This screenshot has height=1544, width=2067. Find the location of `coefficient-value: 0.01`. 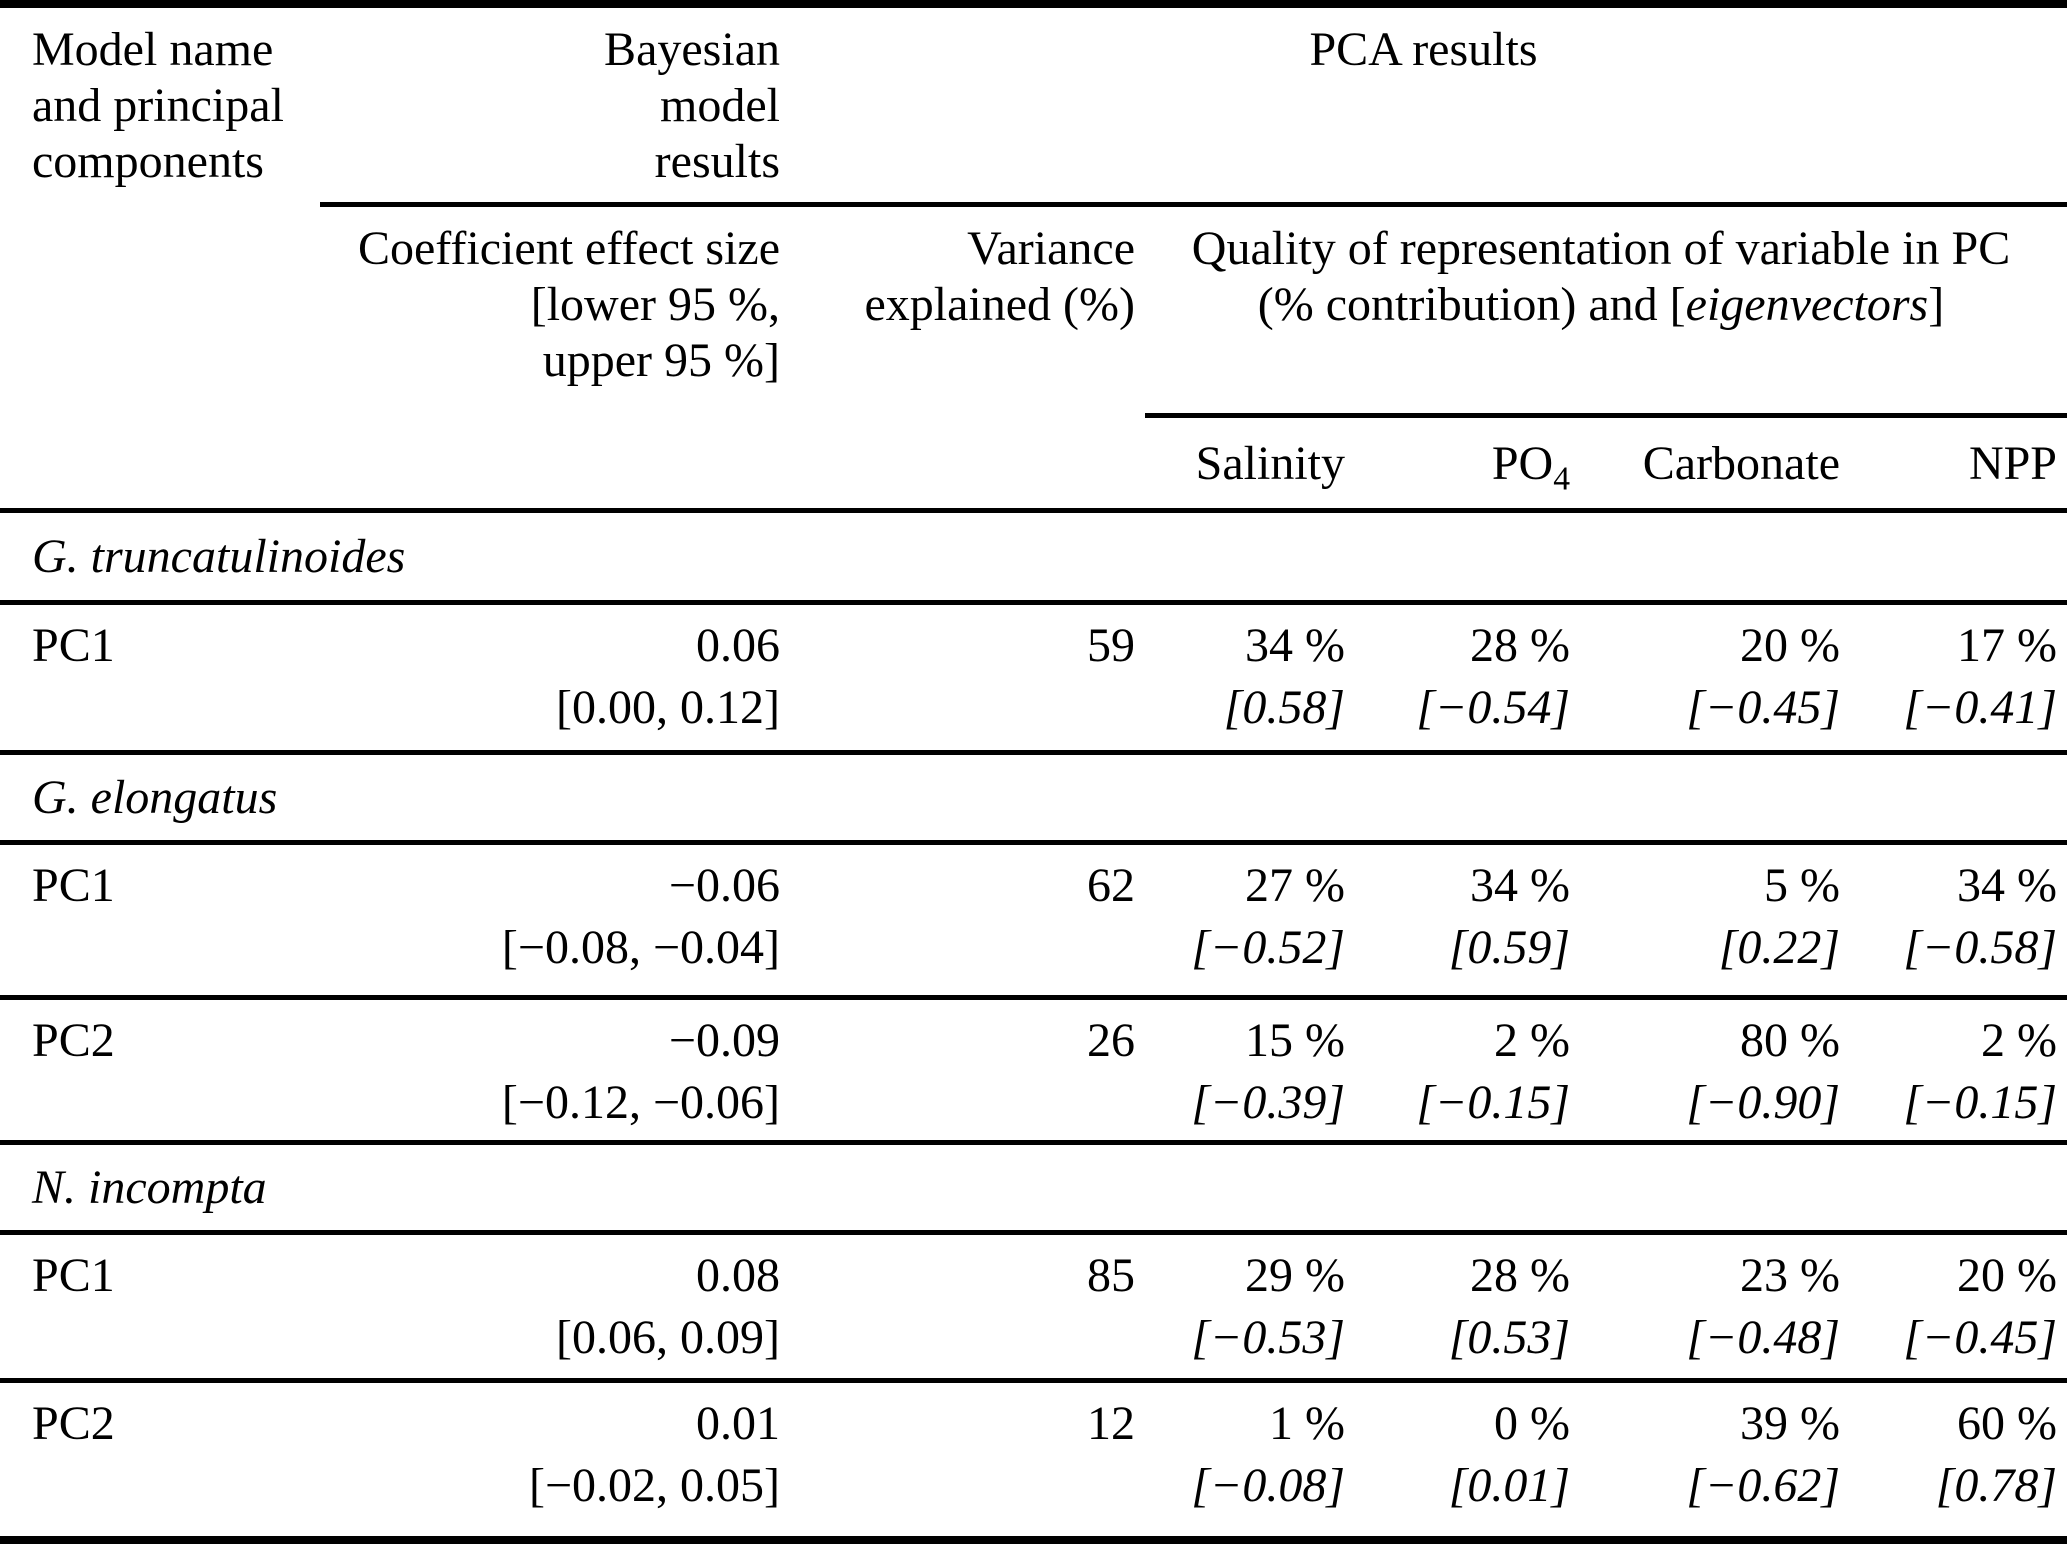

coefficient-value: 0.01 is located at coordinates (738, 1423).